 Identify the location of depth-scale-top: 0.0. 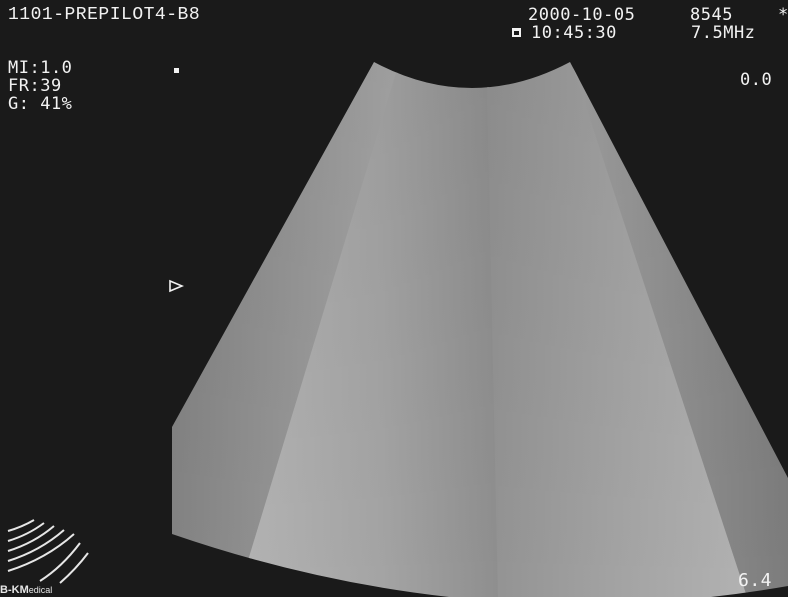
(756, 80).